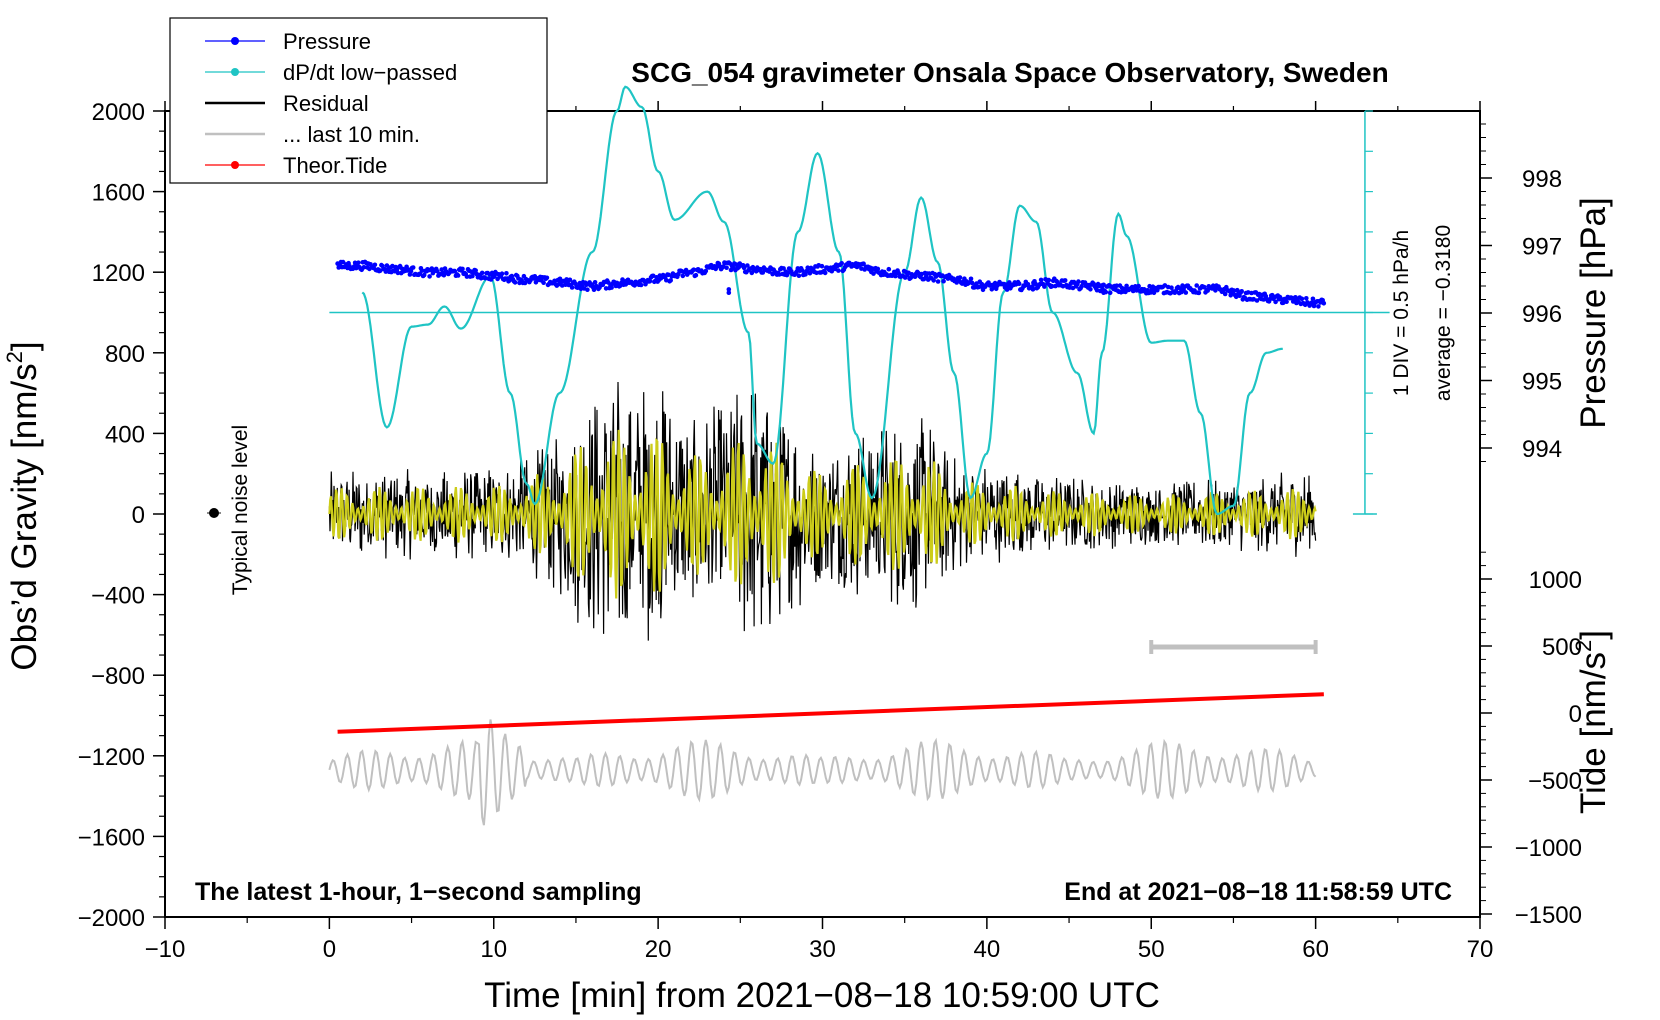 The width and height of the screenshot is (1660, 1020). I want to click on tide-tick-label: 500, so click(1562, 647).